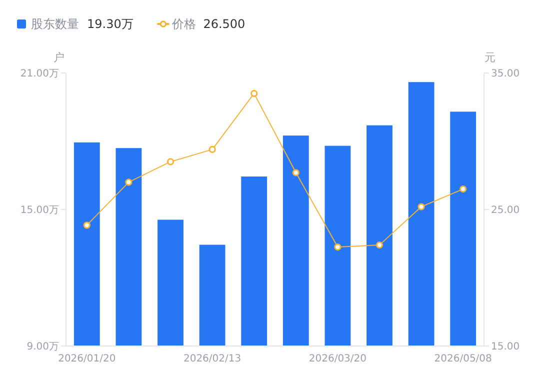  What do you see at coordinates (490, 57) in the screenshot?
I see `y2-axis-title: 元` at bounding box center [490, 57].